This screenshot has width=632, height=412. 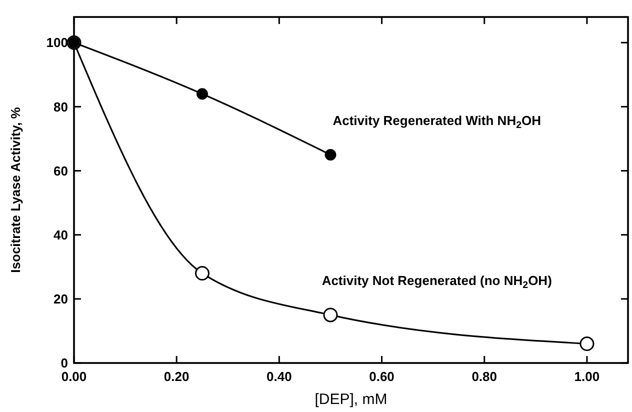 What do you see at coordinates (61, 106) in the screenshot?
I see `y-tick-label: 80` at bounding box center [61, 106].